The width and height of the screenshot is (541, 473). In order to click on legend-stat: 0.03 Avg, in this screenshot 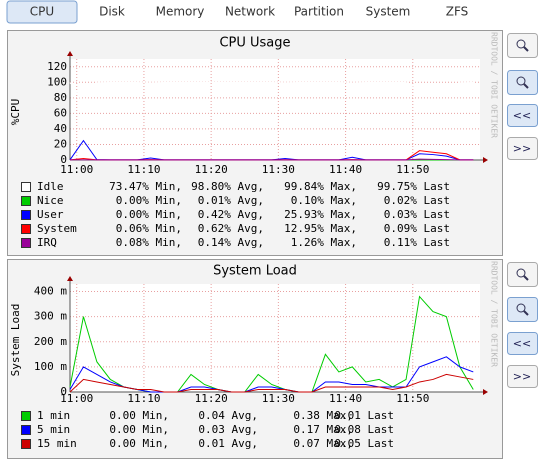, I will do `click(228, 429)`.